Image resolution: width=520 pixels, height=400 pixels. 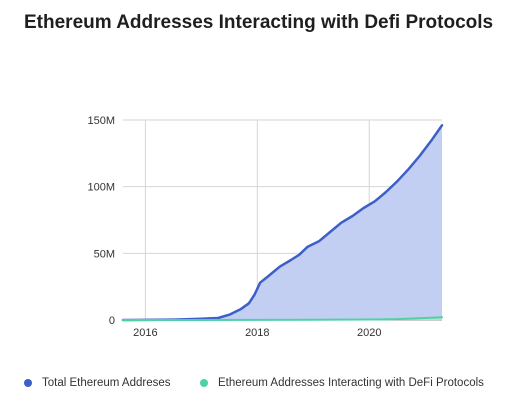 What do you see at coordinates (112, 321) in the screenshot?
I see `y-tick-label-0: 0` at bounding box center [112, 321].